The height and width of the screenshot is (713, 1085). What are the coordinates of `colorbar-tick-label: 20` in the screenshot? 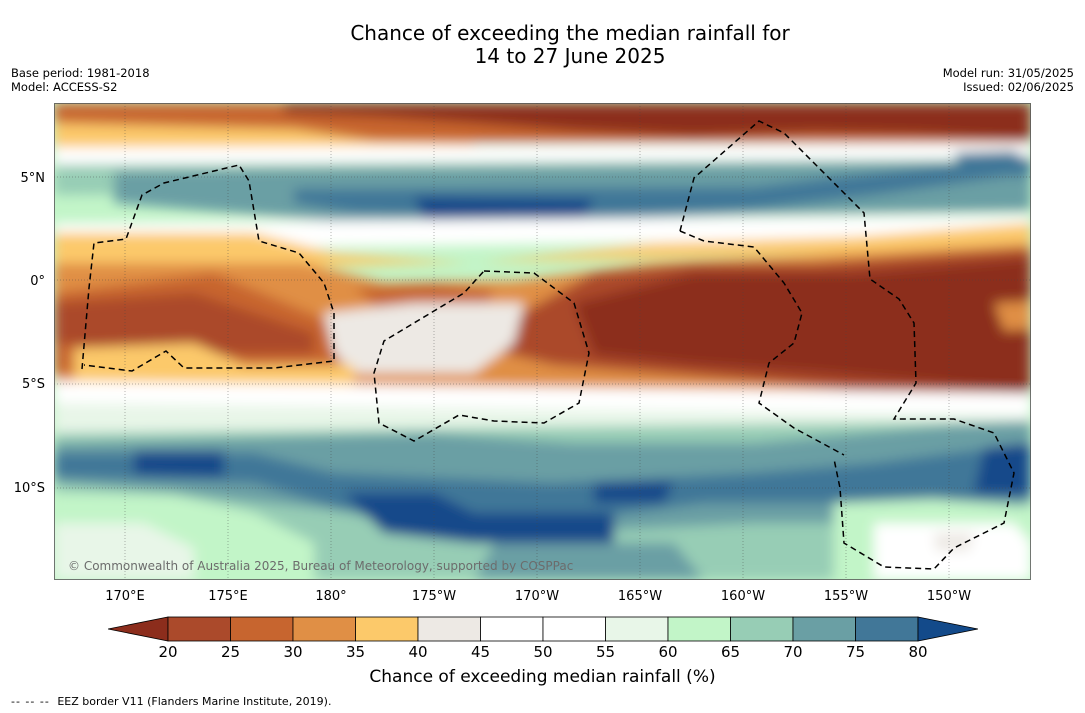 It's located at (168, 652).